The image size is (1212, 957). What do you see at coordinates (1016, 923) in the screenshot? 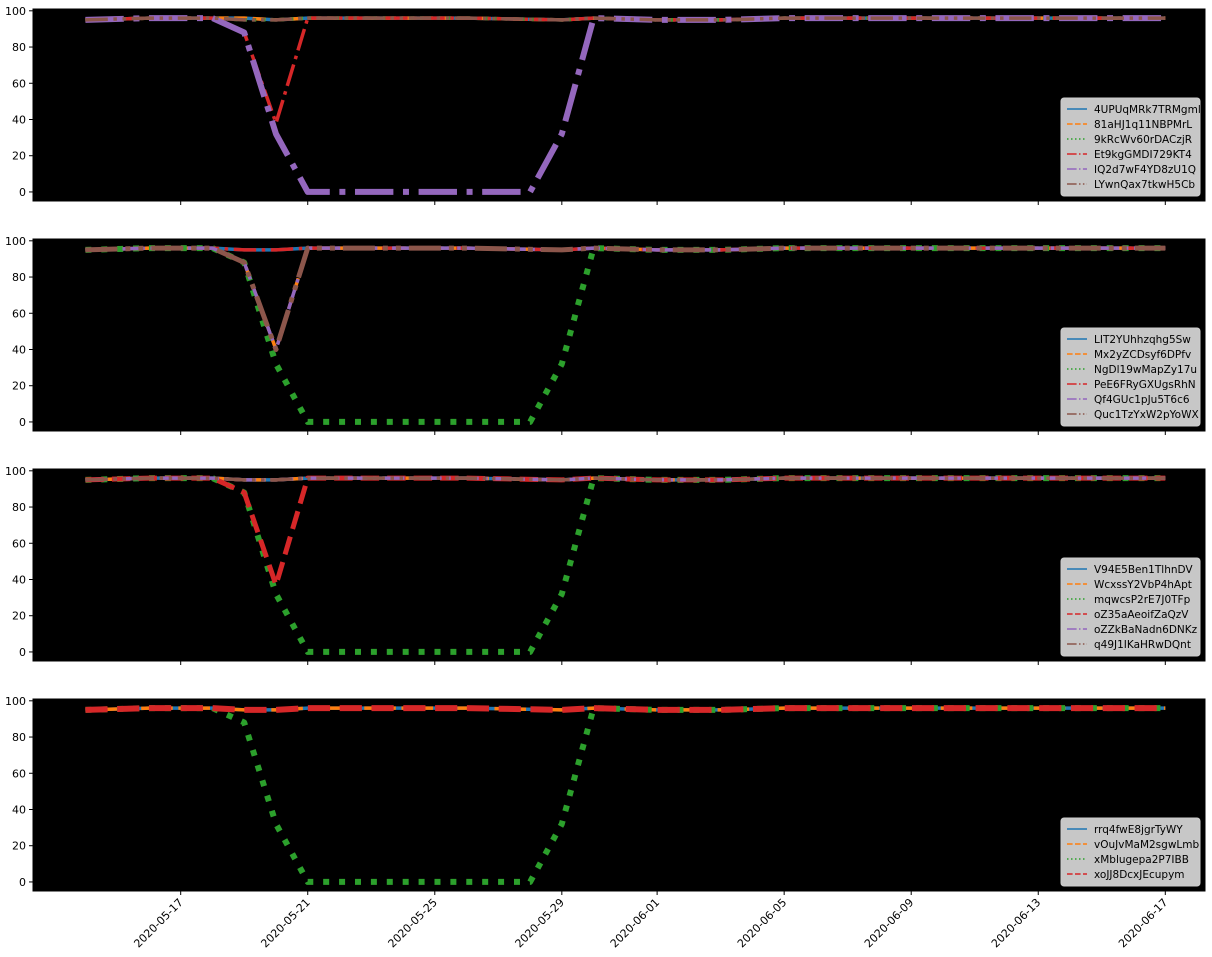
I see `x-tick-label: 2020-06-13` at bounding box center [1016, 923].